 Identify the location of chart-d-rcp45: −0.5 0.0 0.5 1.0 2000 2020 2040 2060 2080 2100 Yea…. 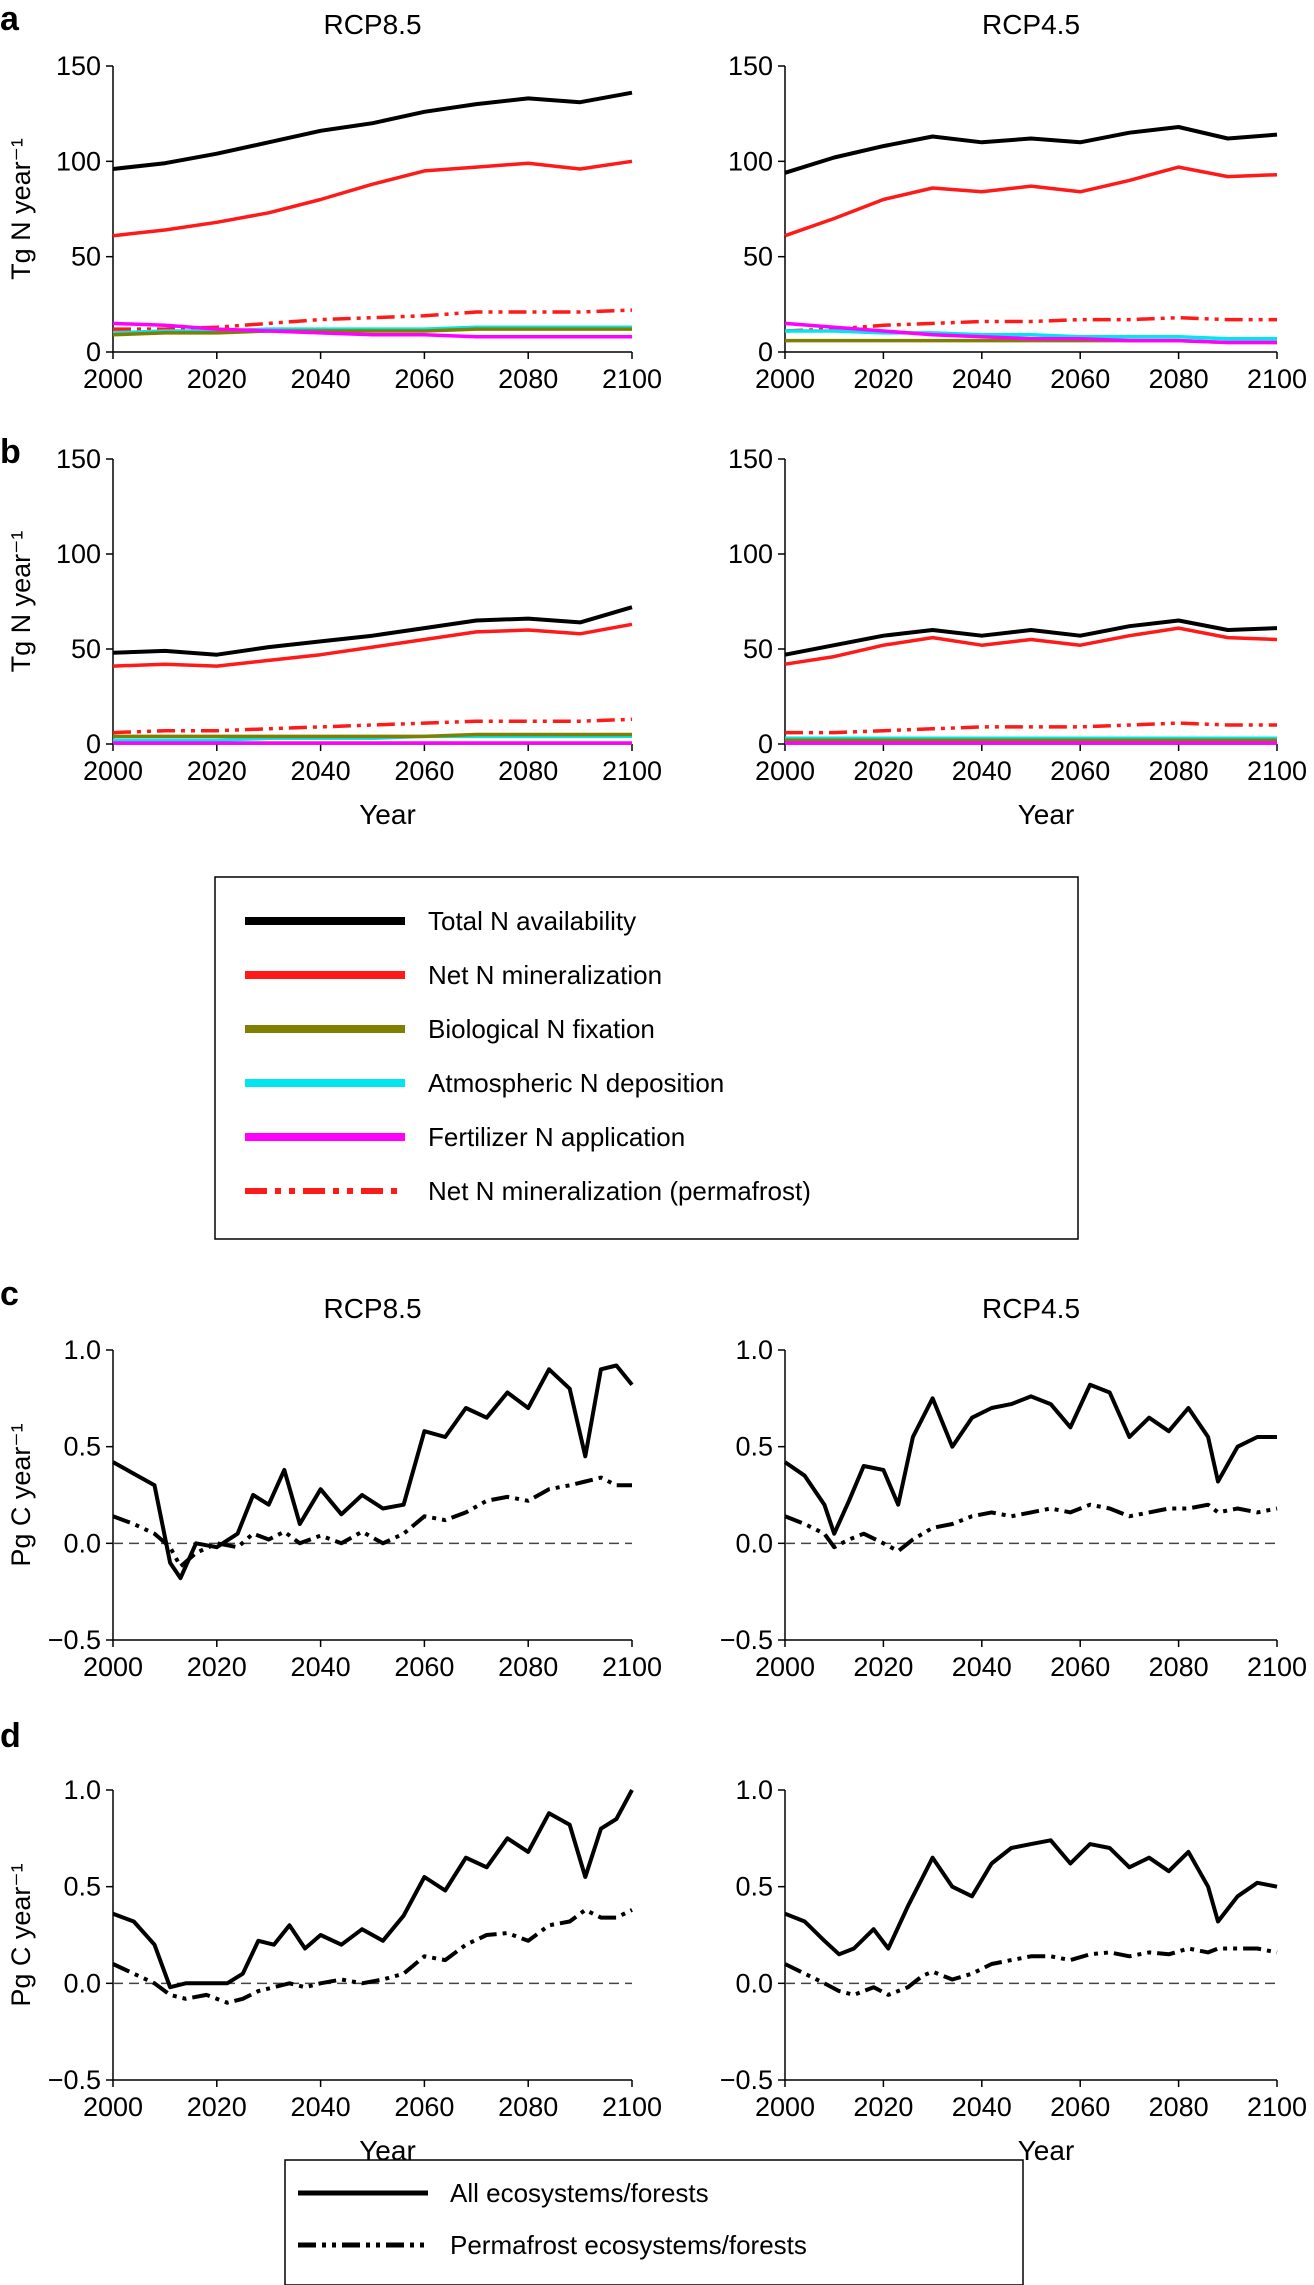
(1013, 1970).